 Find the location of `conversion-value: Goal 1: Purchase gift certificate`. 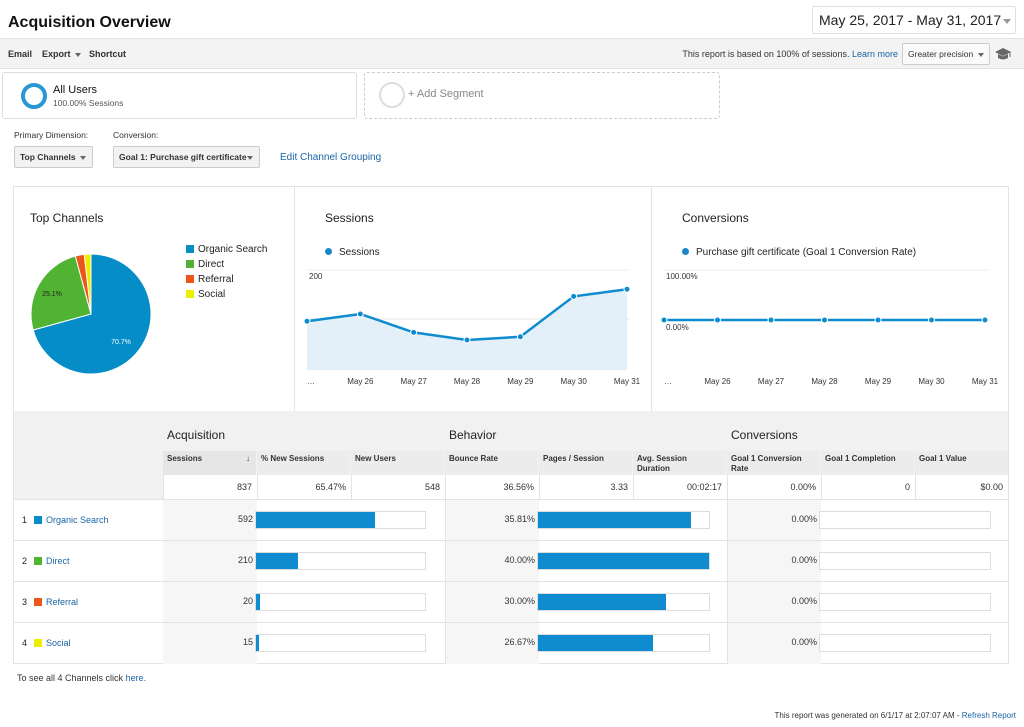

conversion-value: Goal 1: Purchase gift certificate is located at coordinates (183, 157).